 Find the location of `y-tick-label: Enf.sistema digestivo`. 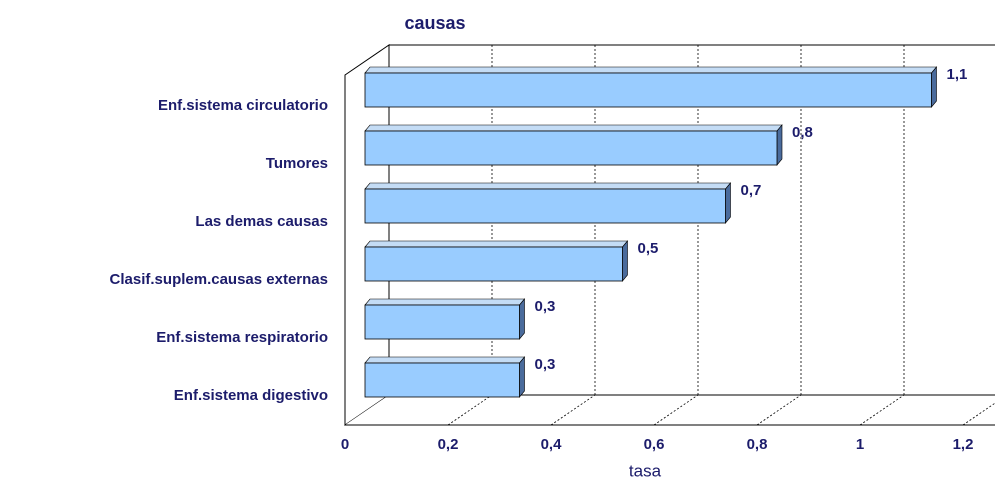

y-tick-label: Enf.sistema digestivo is located at coordinates (251, 395).